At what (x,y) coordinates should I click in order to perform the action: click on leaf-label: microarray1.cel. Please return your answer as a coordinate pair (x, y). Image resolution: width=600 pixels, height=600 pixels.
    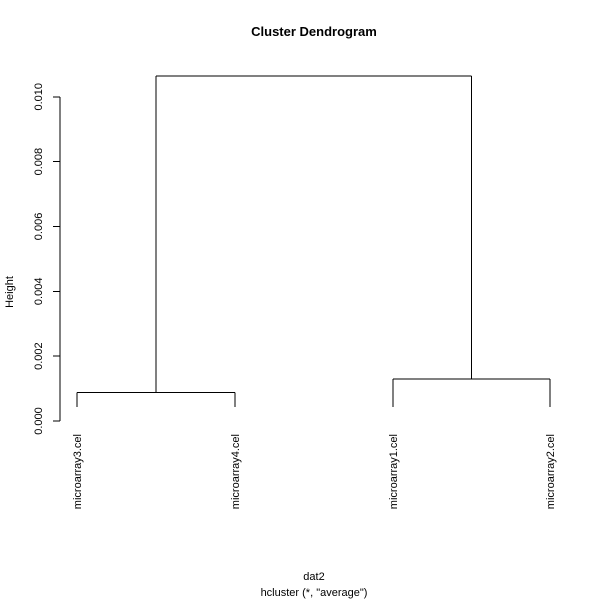
    Looking at the image, I should click on (394, 471).